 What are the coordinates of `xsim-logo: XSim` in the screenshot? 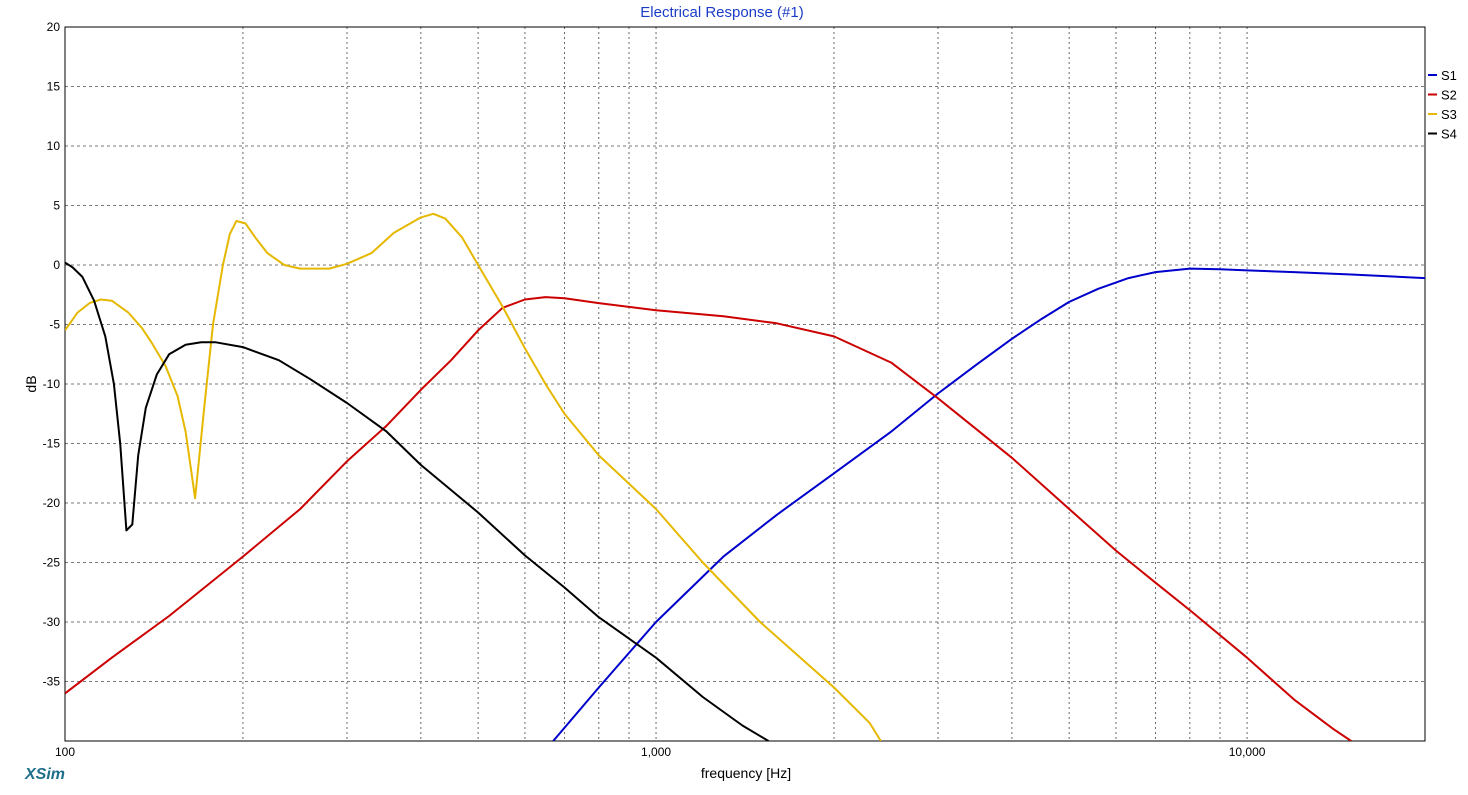 It's located at (45, 774).